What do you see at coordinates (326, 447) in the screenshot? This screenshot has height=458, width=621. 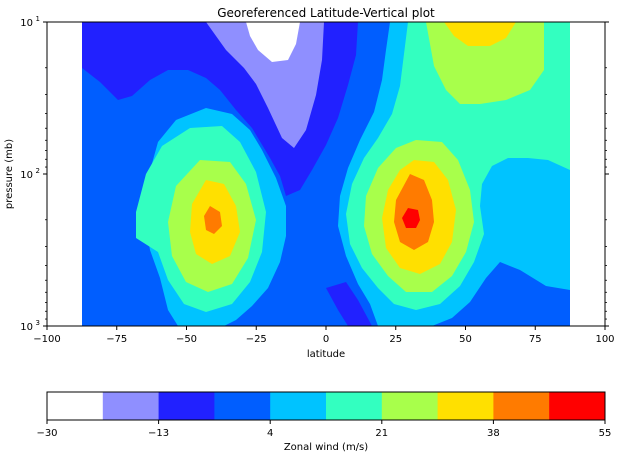 I see `colorbar-label: Zonal wind (m/s)` at bounding box center [326, 447].